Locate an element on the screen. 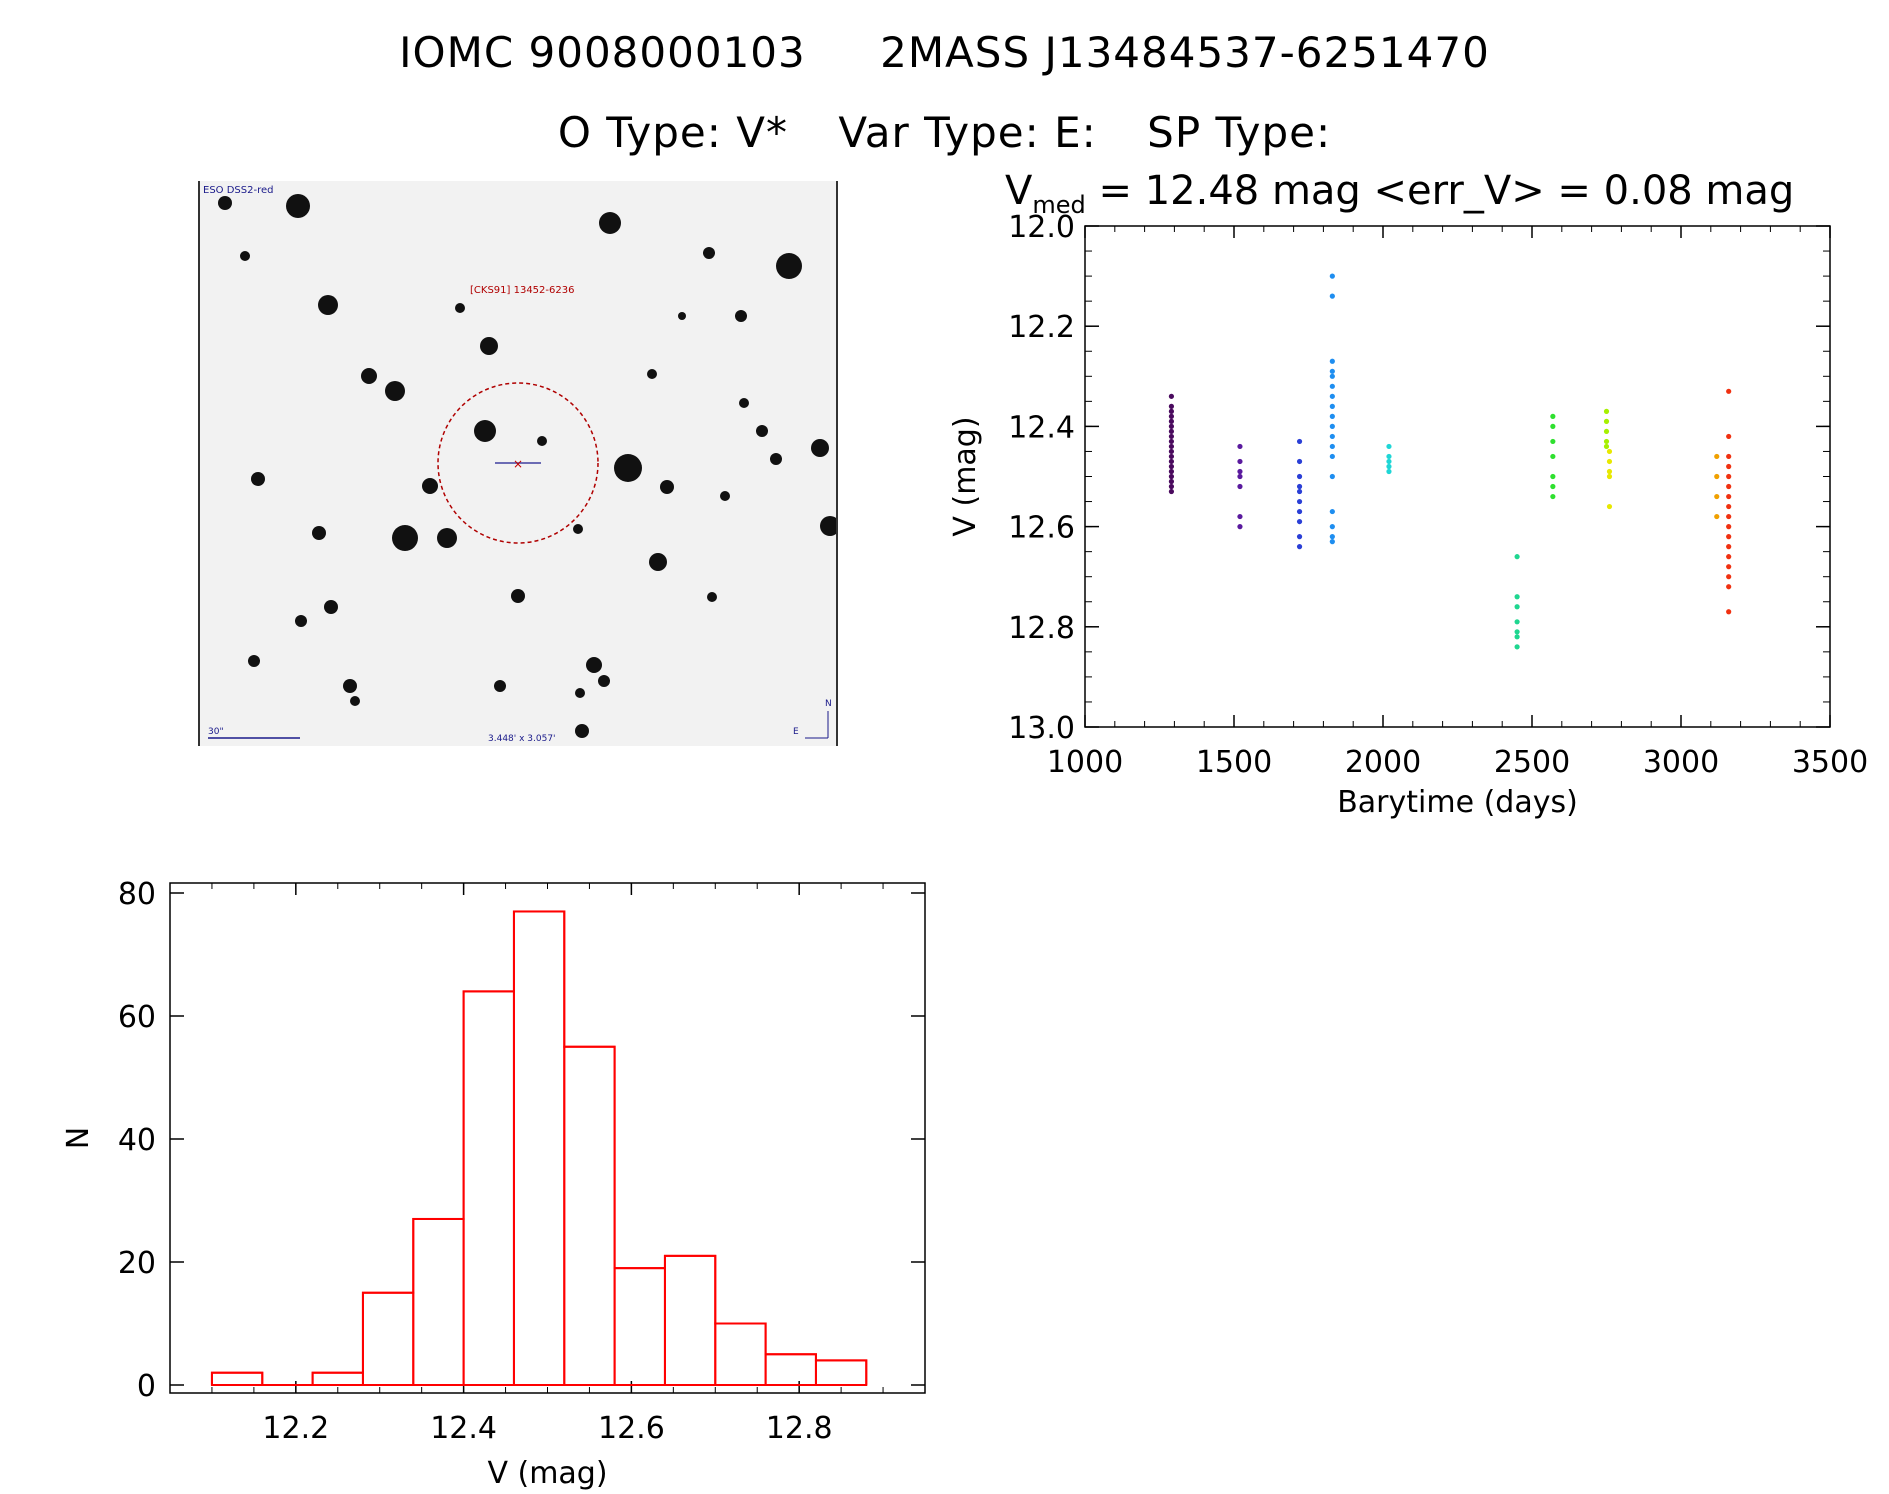 The height and width of the screenshot is (1494, 1889). fov-label: 3.448' x 3.057' is located at coordinates (522, 739).